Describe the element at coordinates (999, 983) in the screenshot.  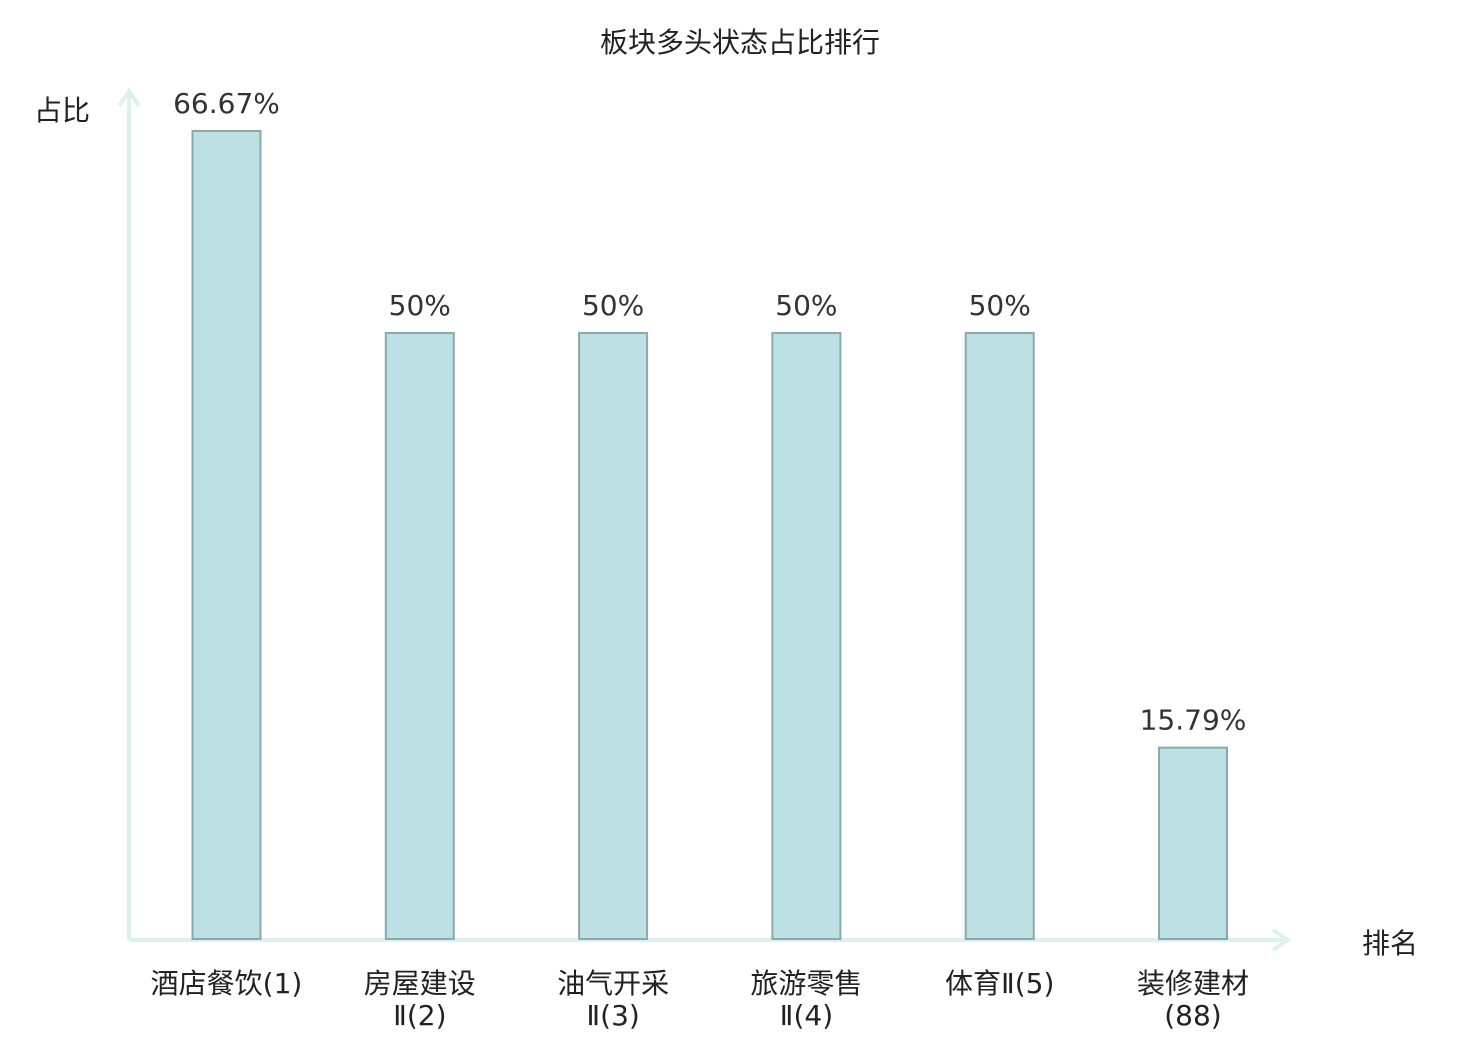
I see `category-tick-label: 体育Ⅱ(5)` at that location.